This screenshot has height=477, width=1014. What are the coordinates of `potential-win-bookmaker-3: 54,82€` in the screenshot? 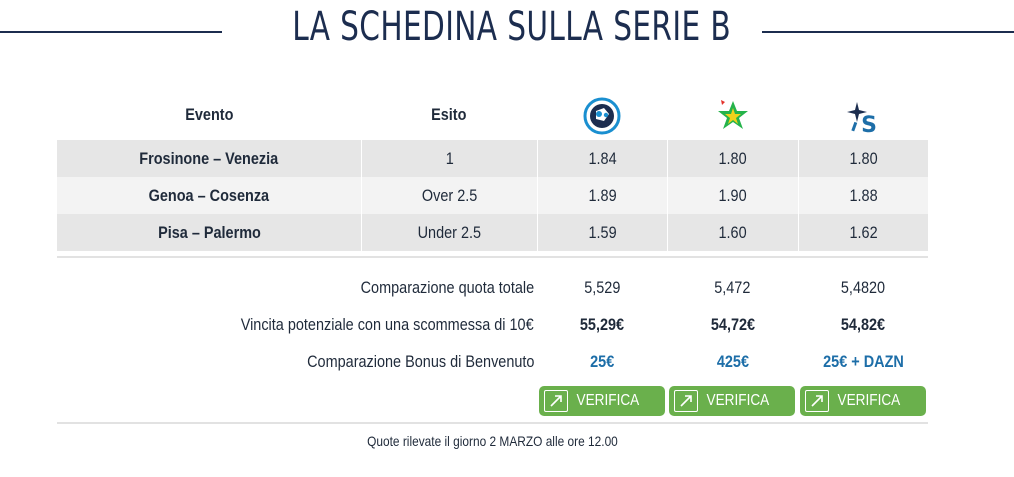 It's located at (863, 324).